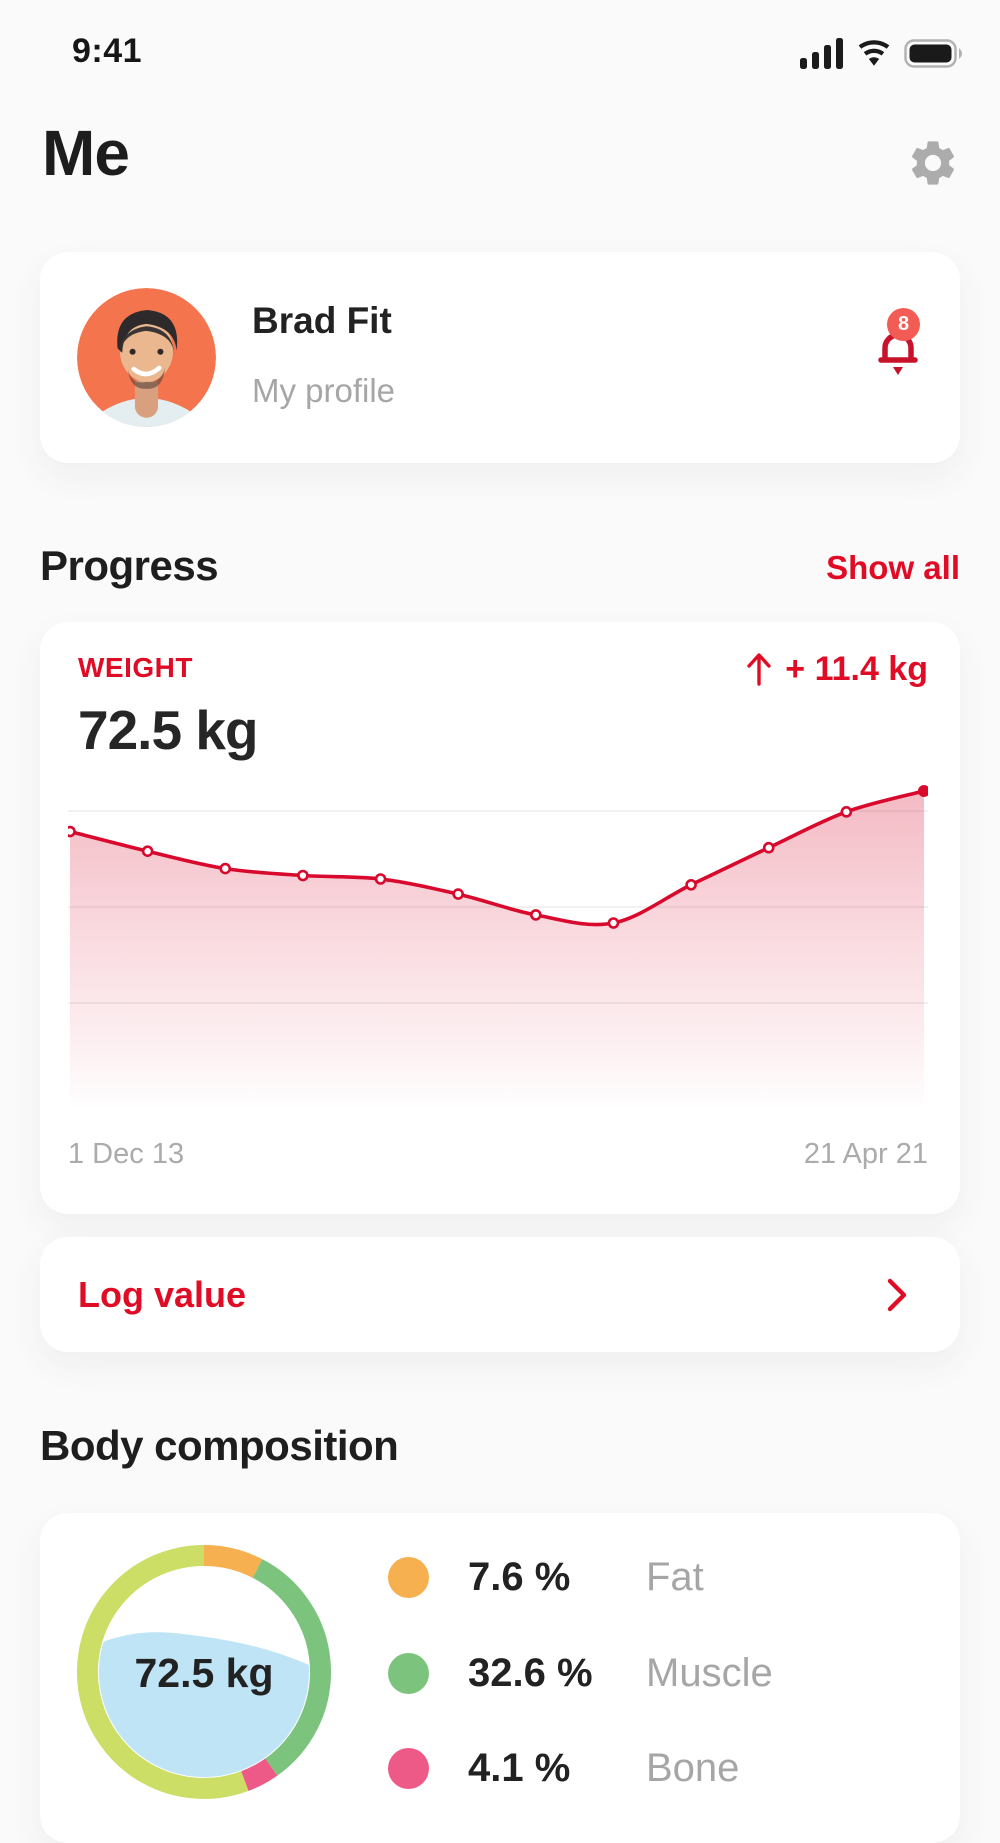 The width and height of the screenshot is (1000, 1843). What do you see at coordinates (530, 1672) in the screenshot?
I see `muscle-value: 32.6 %` at bounding box center [530, 1672].